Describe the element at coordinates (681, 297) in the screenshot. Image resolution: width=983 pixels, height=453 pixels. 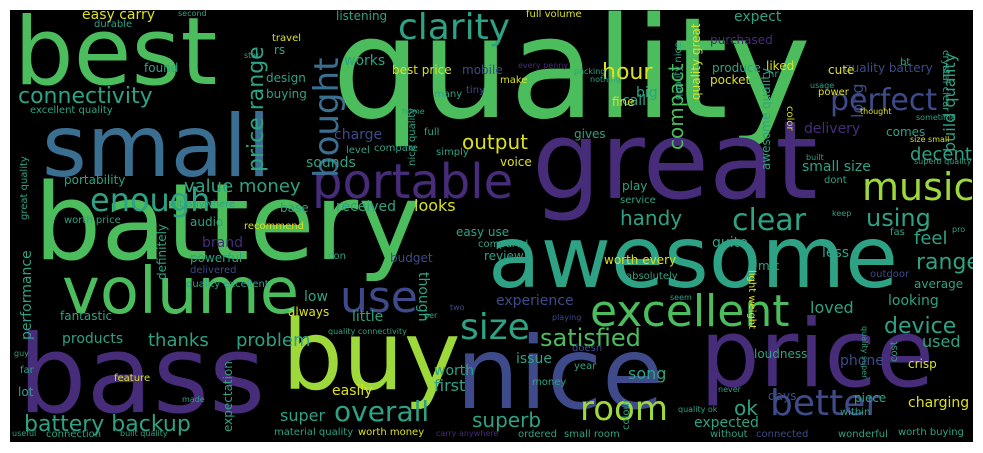
I see `word-seem: seem` at that location.